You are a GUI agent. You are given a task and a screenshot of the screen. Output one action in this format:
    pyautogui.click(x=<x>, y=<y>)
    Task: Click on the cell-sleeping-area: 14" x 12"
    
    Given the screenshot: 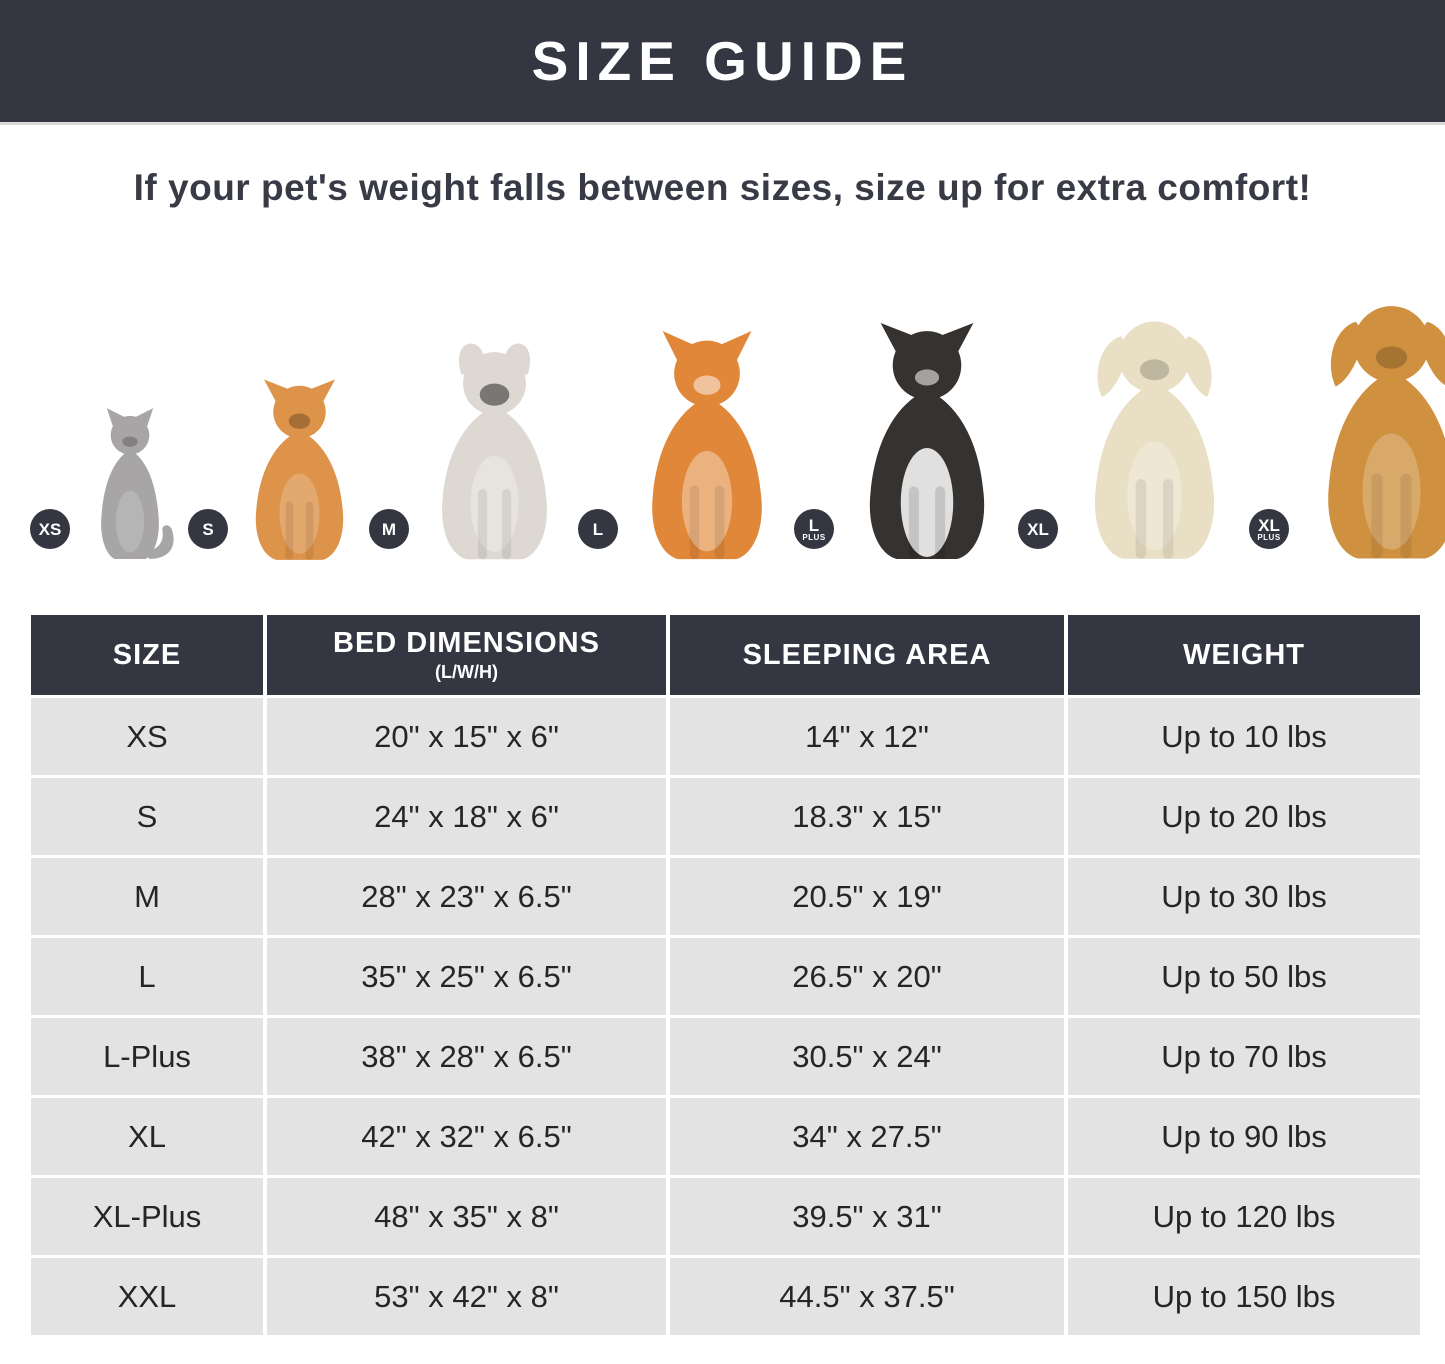 What is the action you would take?
    pyautogui.click(x=869, y=736)
    